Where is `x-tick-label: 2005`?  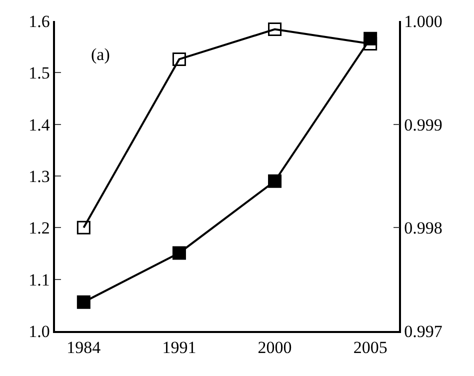 x-tick-label: 2005 is located at coordinates (370, 348).